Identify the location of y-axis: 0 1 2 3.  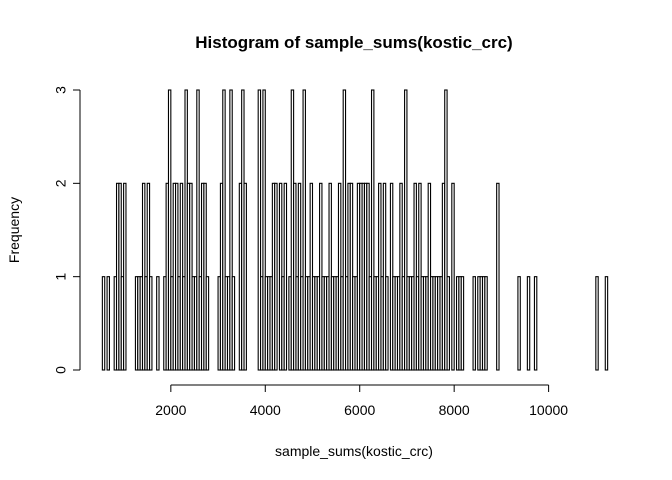
(67, 230).